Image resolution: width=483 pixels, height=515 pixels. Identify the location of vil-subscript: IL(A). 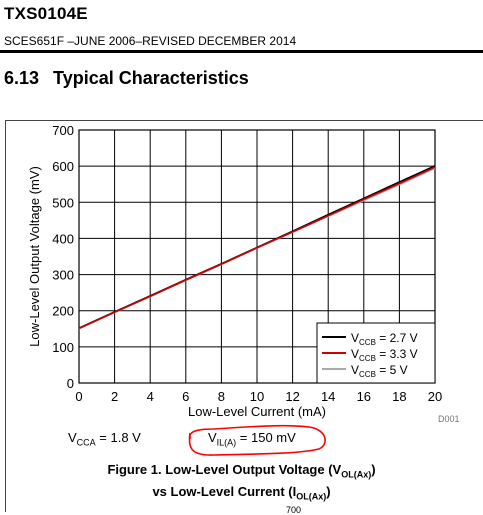
(226, 442).